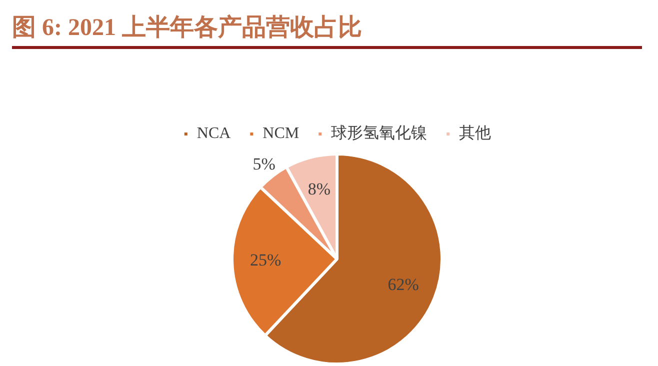  Describe the element at coordinates (281, 133) in the screenshot. I see `legend-label: NCM` at that location.